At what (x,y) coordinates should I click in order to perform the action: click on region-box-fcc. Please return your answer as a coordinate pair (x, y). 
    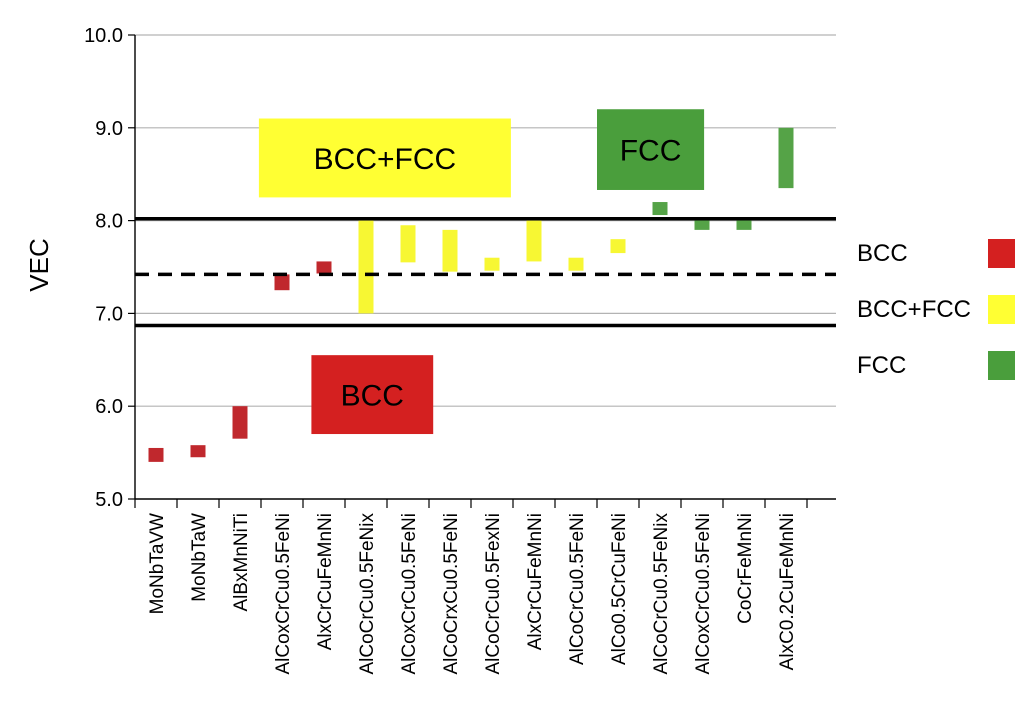
    Looking at the image, I should click on (651, 149).